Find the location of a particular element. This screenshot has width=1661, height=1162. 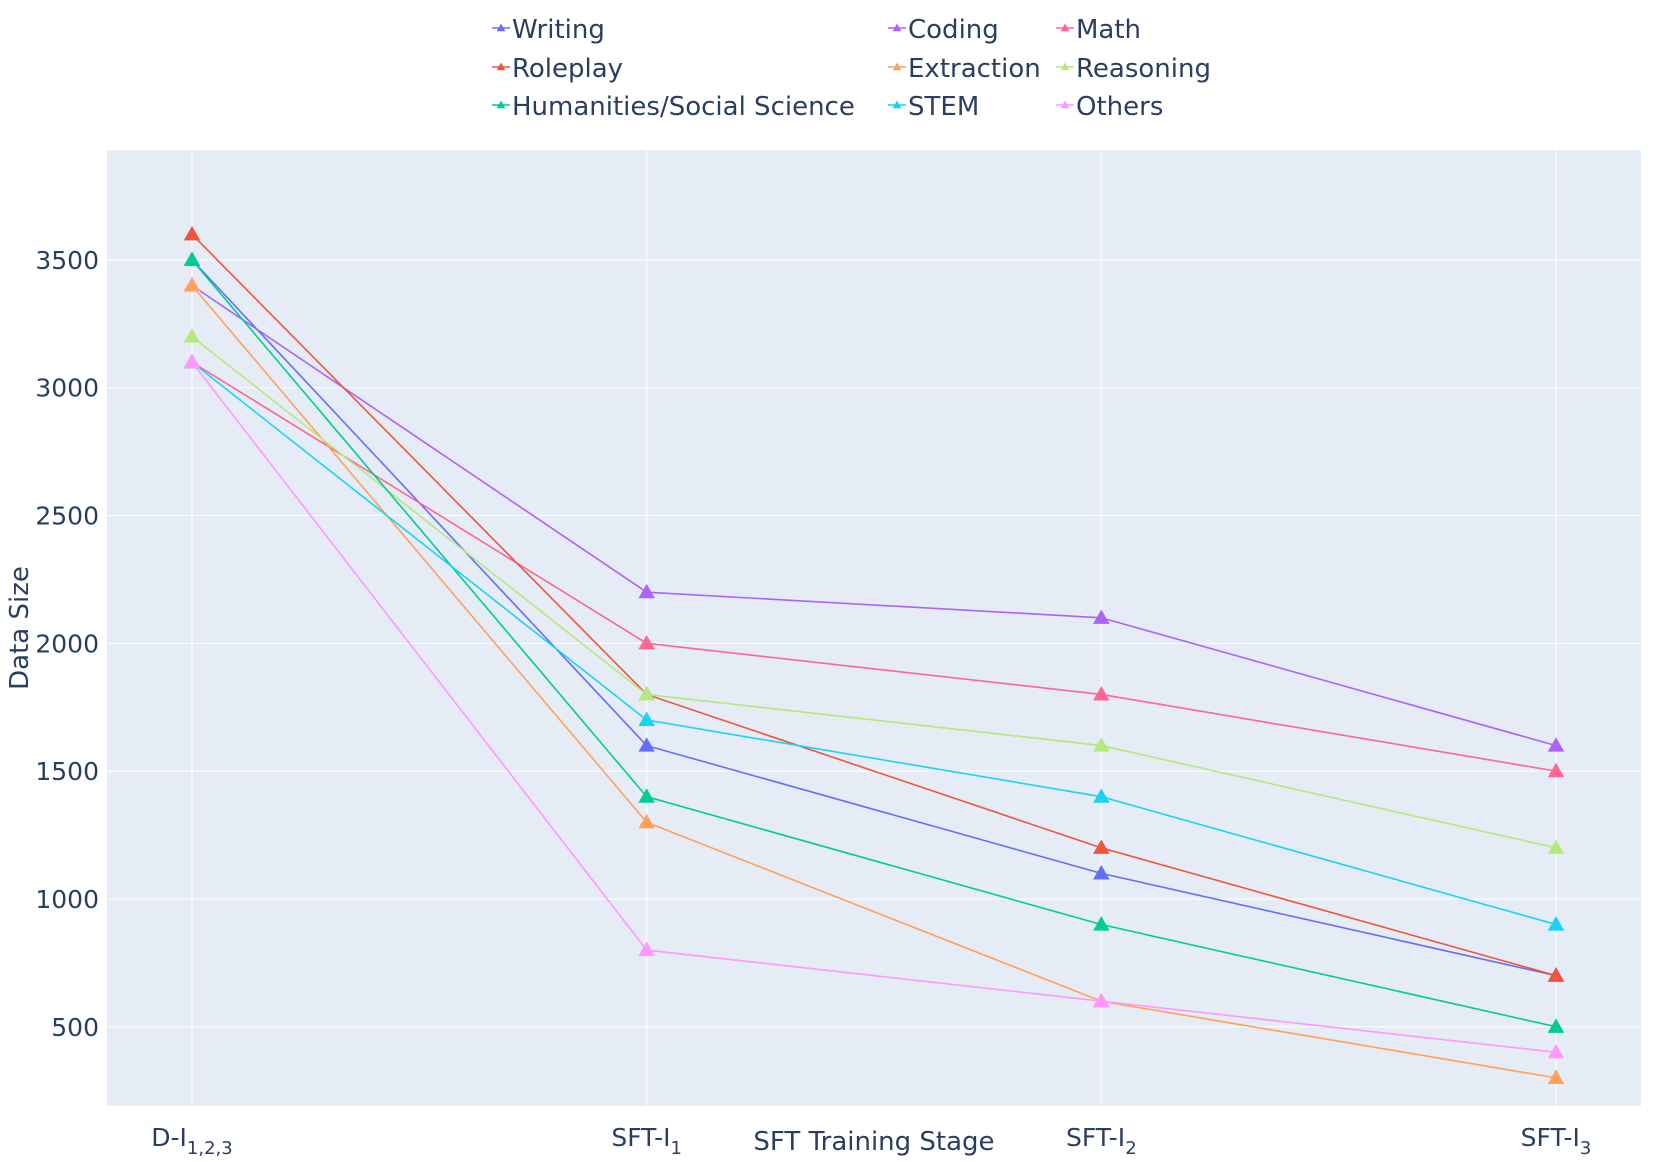

legend-item: Reasoning is located at coordinates (1133, 69).